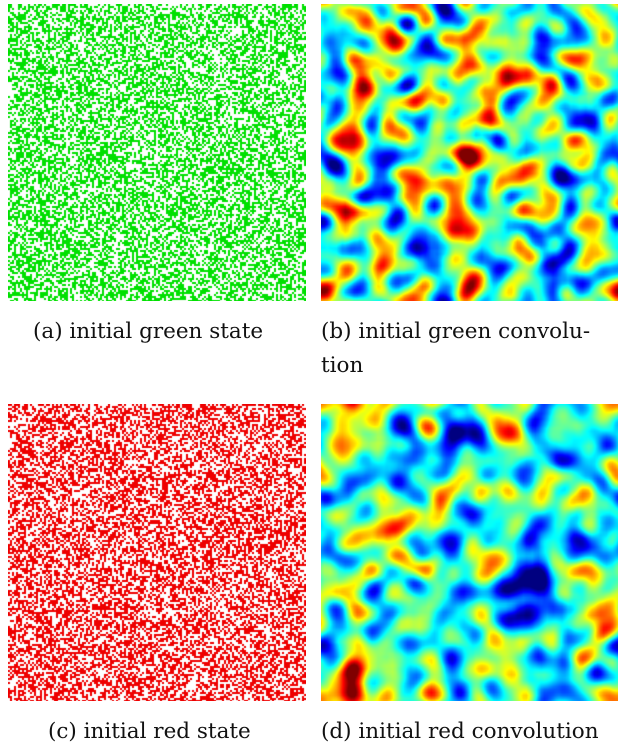 This screenshot has width=623, height=751. Describe the element at coordinates (342, 365) in the screenshot. I see `caption-b-line2: tion` at that location.